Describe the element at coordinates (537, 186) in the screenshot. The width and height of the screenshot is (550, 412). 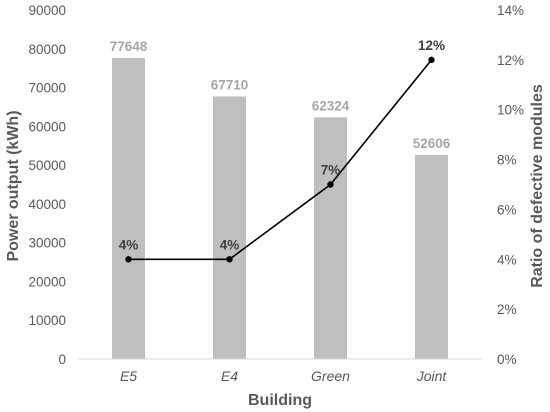
I see `y2-axis-title: Ratio of defective modules` at that location.